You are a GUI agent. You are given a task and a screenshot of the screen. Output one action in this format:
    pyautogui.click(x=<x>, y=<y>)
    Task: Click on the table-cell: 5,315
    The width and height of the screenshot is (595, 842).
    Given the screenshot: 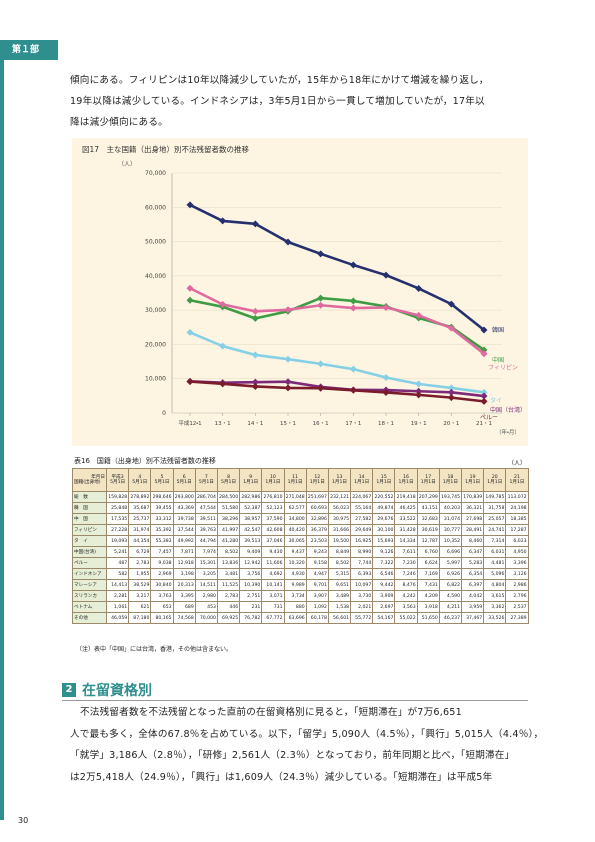 What is the action you would take?
    pyautogui.click(x=339, y=574)
    